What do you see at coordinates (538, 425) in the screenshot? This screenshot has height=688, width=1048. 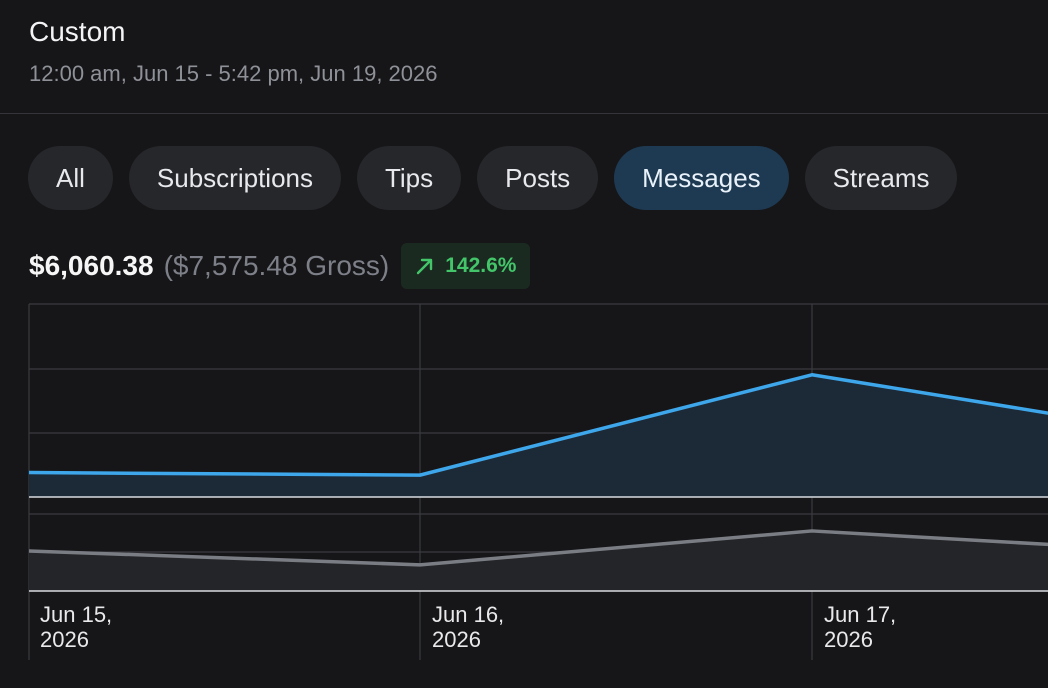 I see `earnings-line` at bounding box center [538, 425].